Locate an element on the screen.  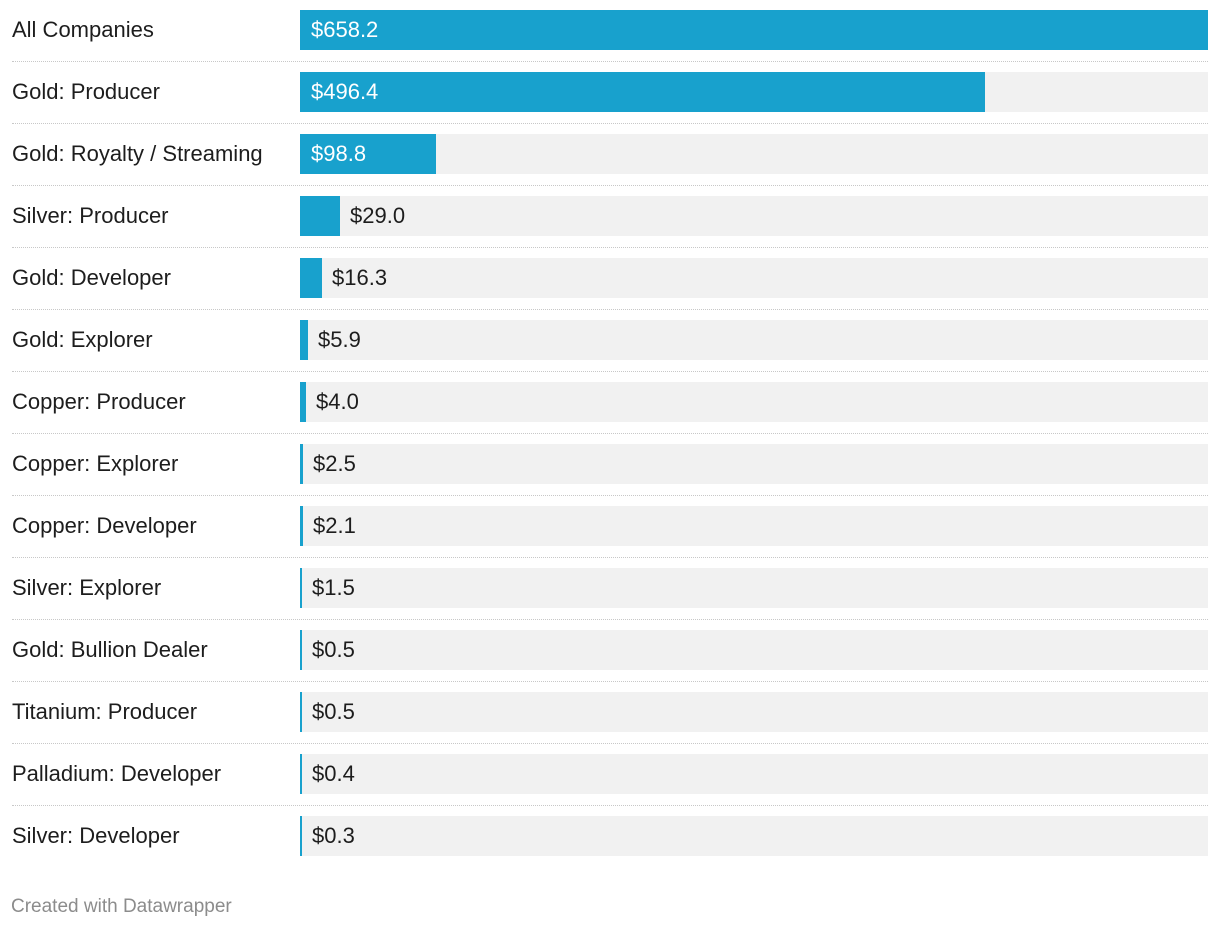
datawrapper-credit: Created with Datawrapper is located at coordinates (121, 906).